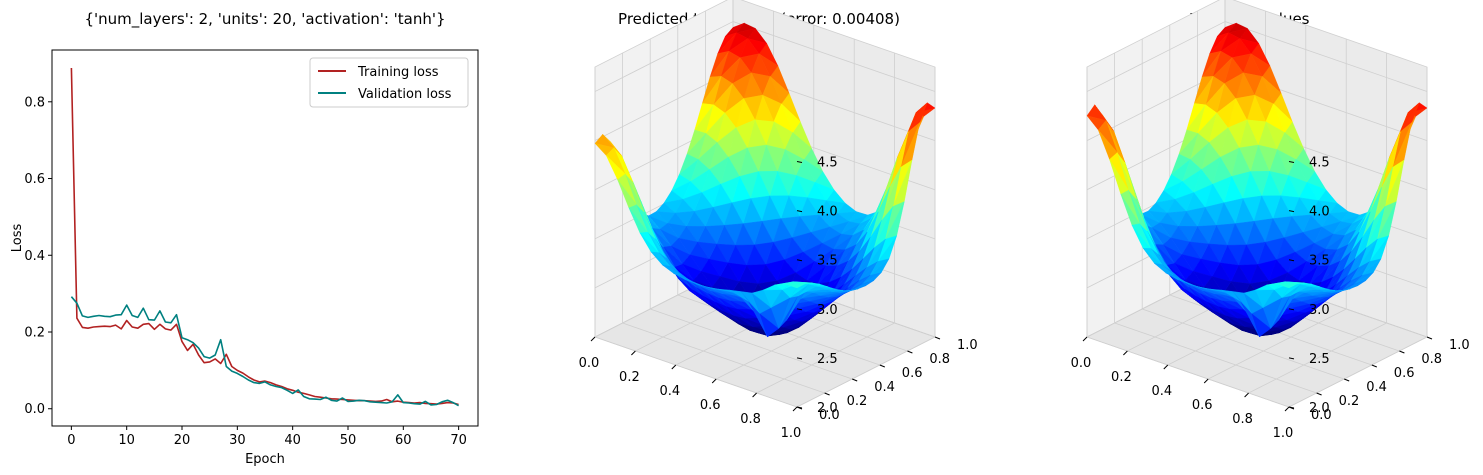 The height and width of the screenshot is (475, 1483). What do you see at coordinates (403, 440) in the screenshot?
I see `x-tick-label: 60` at bounding box center [403, 440].